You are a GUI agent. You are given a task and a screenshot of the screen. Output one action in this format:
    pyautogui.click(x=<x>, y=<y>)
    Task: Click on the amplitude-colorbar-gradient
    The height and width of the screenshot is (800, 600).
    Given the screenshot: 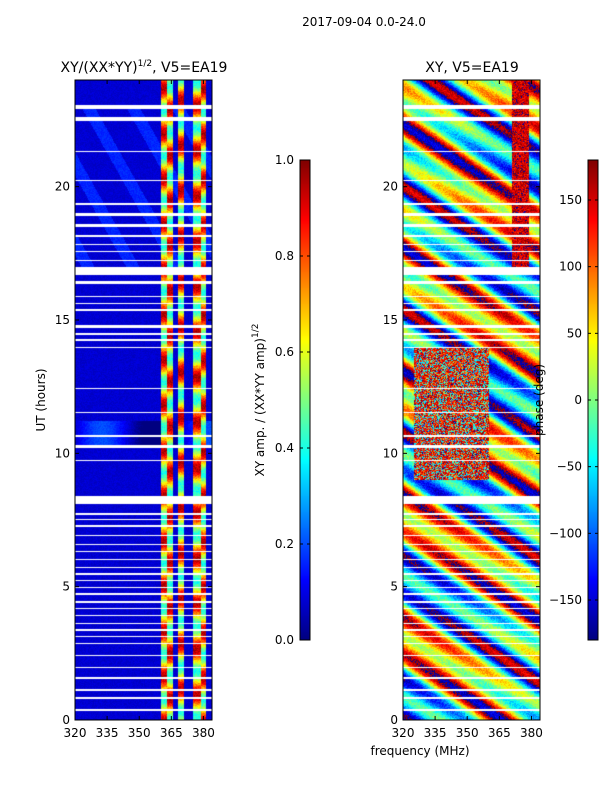 What is the action you would take?
    pyautogui.click(x=305, y=400)
    